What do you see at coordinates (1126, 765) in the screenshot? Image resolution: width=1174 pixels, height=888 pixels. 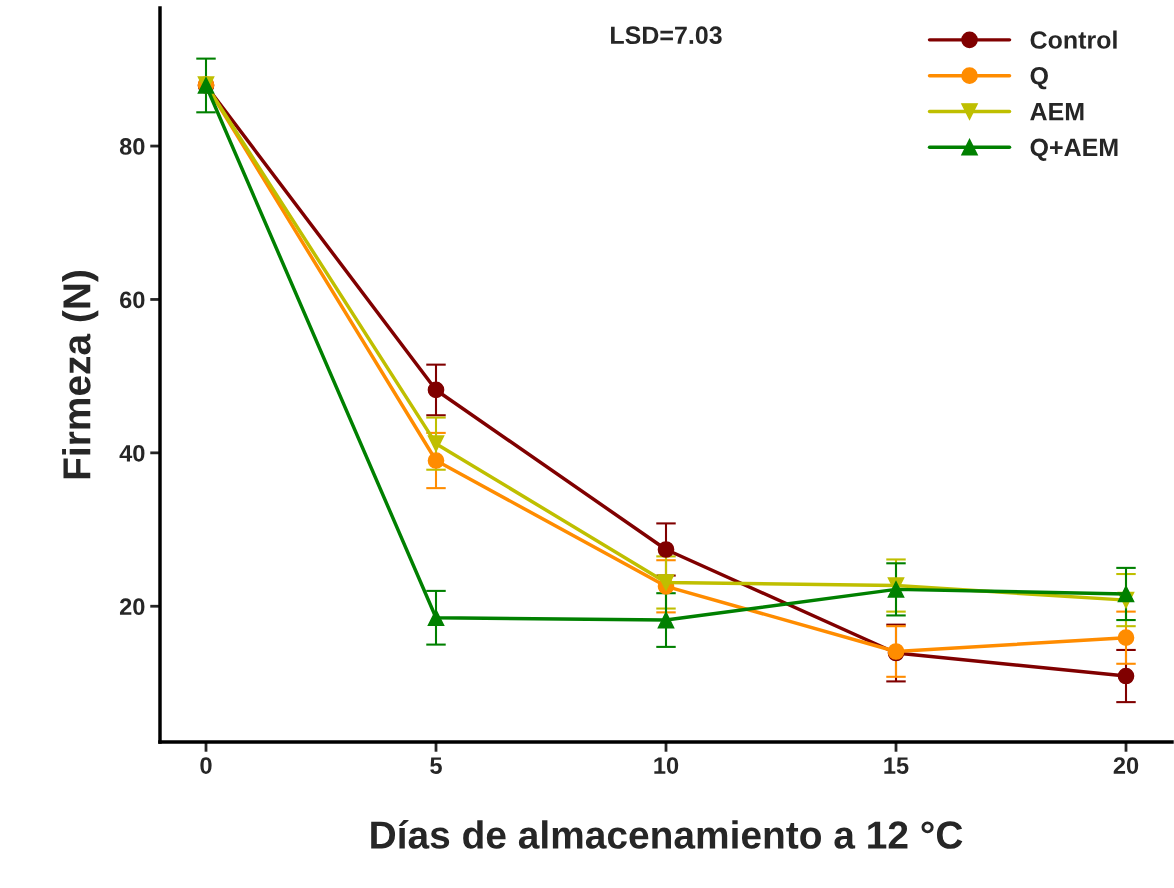 I see `x-tick-label: 20` at bounding box center [1126, 765].